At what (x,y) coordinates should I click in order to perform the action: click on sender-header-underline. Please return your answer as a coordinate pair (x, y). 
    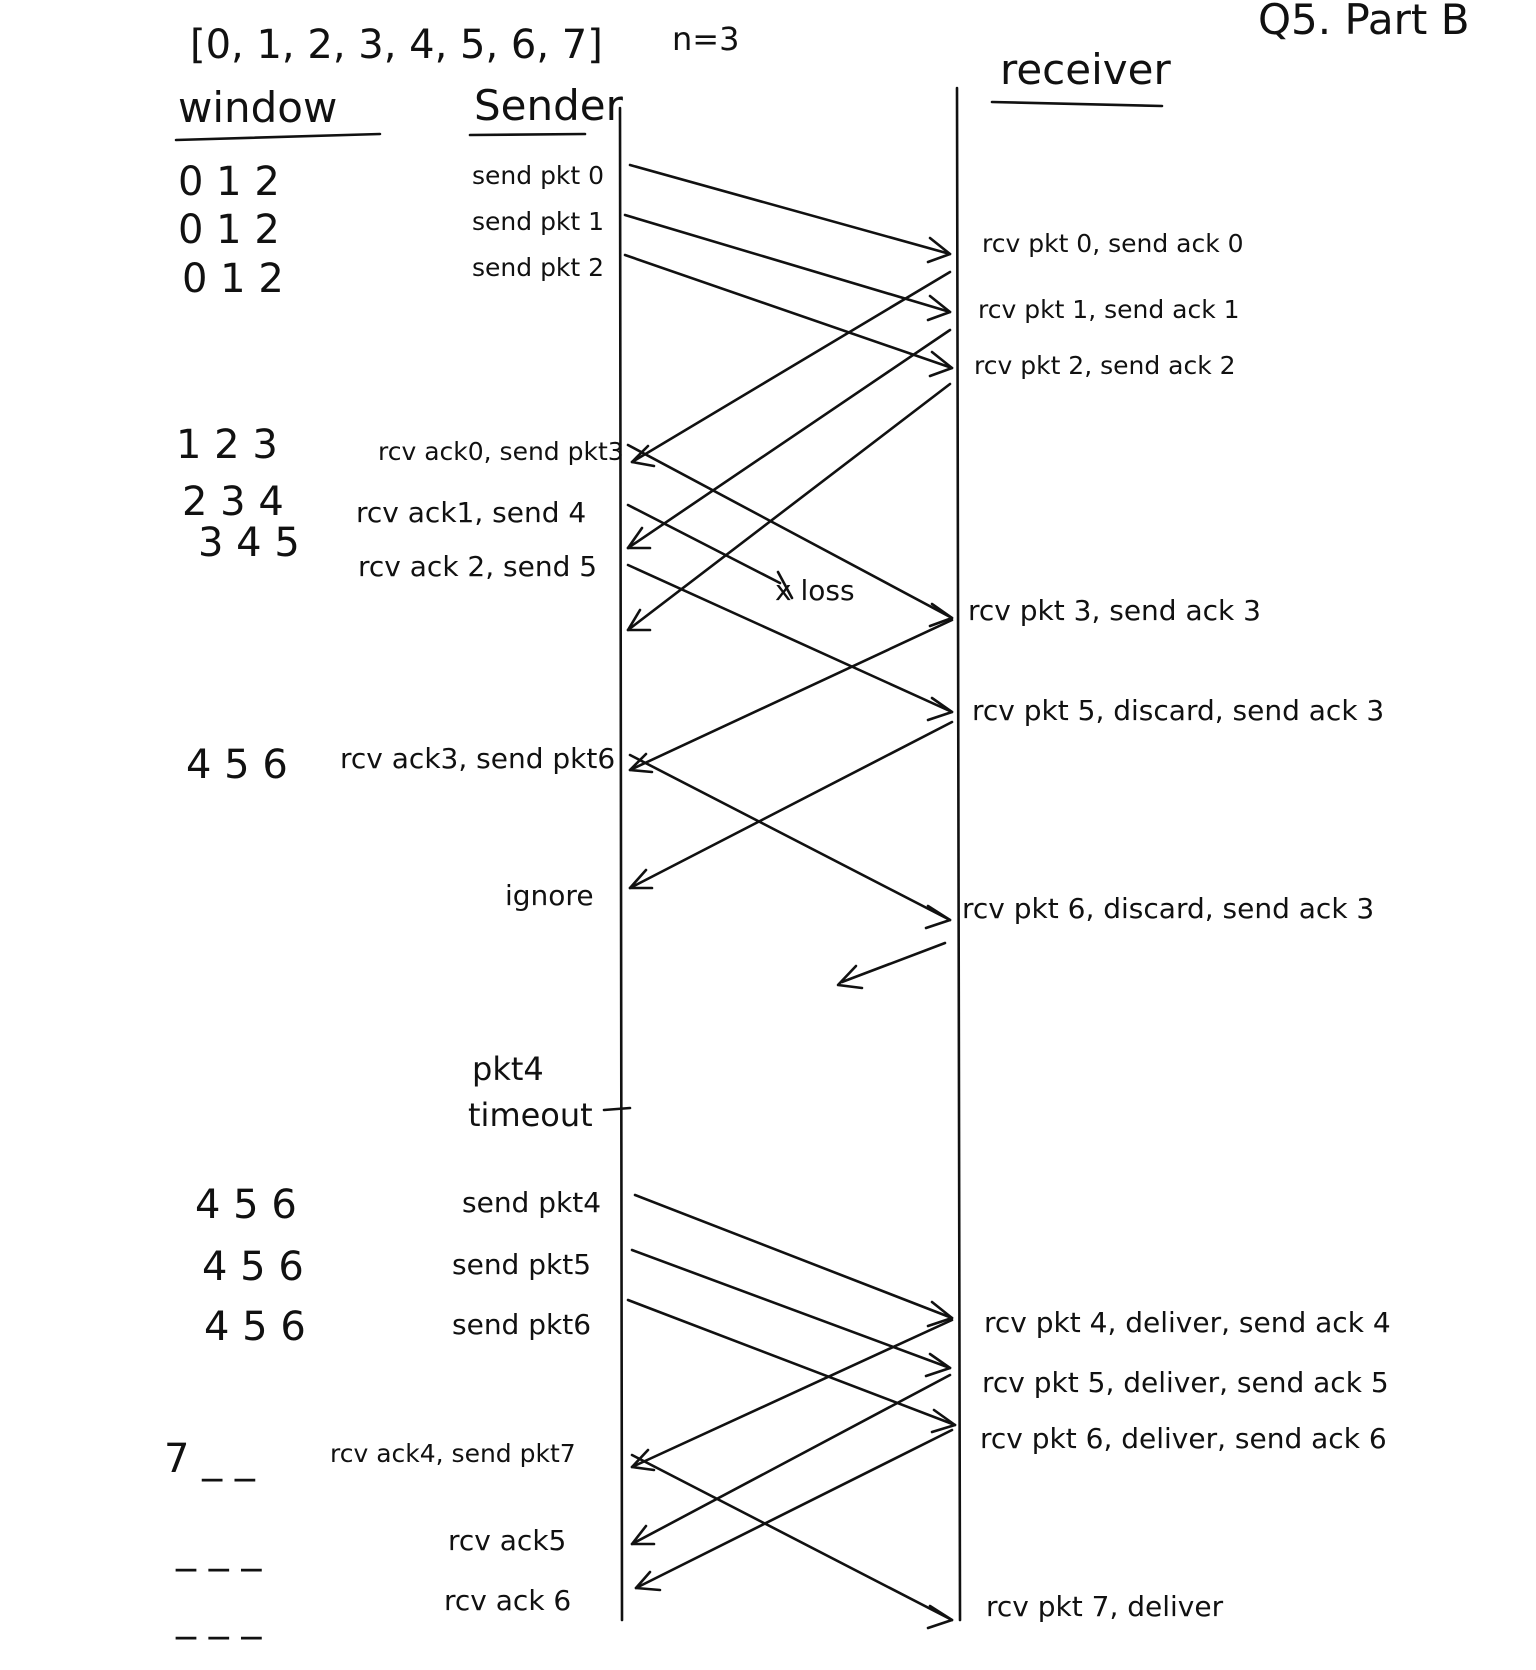
    Looking at the image, I should click on (527, 134).